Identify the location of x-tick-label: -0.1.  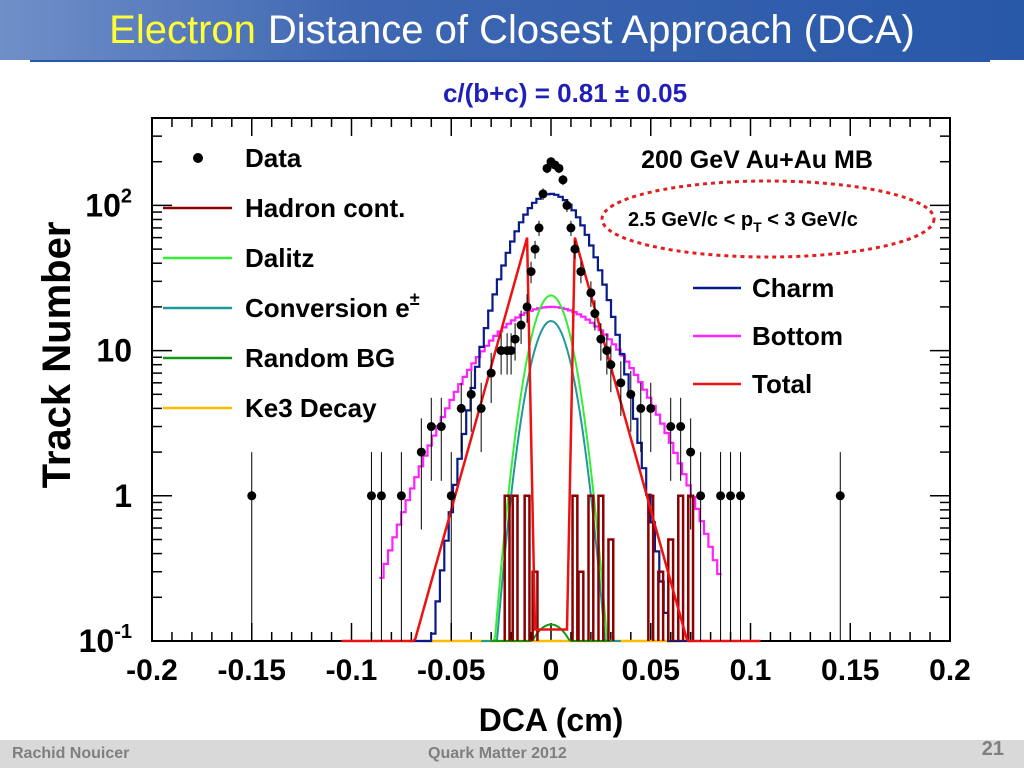
(352, 670).